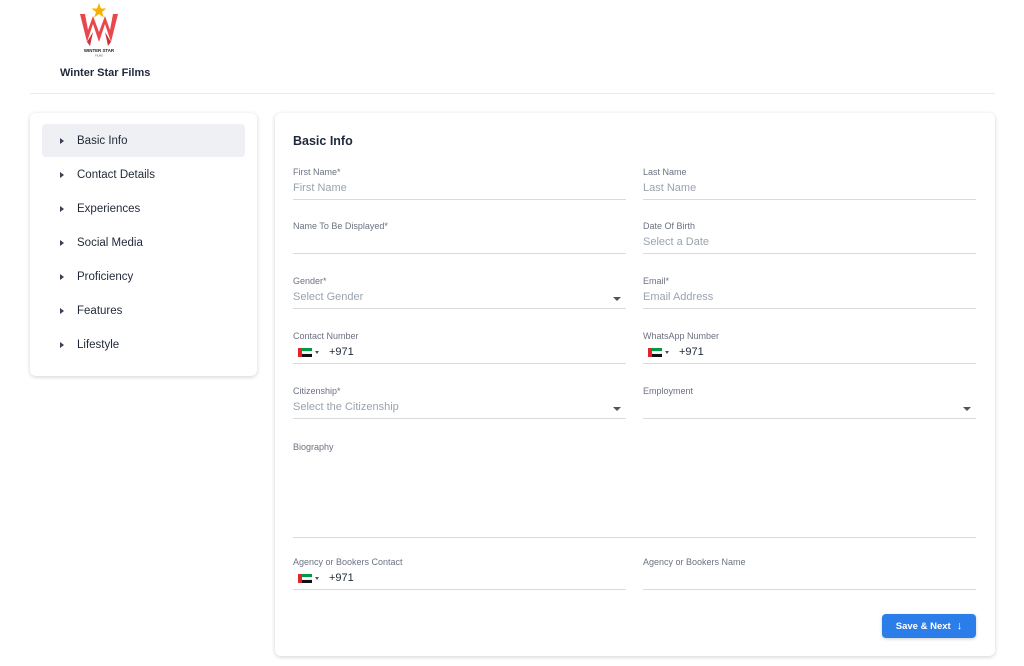 This screenshot has width=1024, height=666. What do you see at coordinates (681, 336) in the screenshot?
I see `whatsapp-number-label: WhatsApp Number` at bounding box center [681, 336].